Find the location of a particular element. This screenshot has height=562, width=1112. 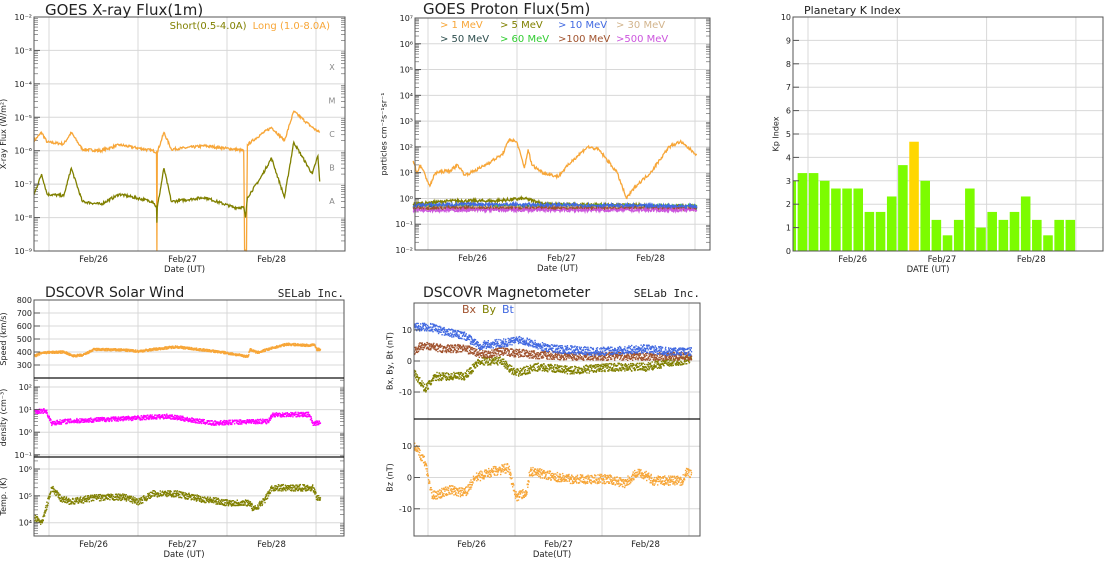

x-axis-label: Date (UT) is located at coordinates (184, 270).